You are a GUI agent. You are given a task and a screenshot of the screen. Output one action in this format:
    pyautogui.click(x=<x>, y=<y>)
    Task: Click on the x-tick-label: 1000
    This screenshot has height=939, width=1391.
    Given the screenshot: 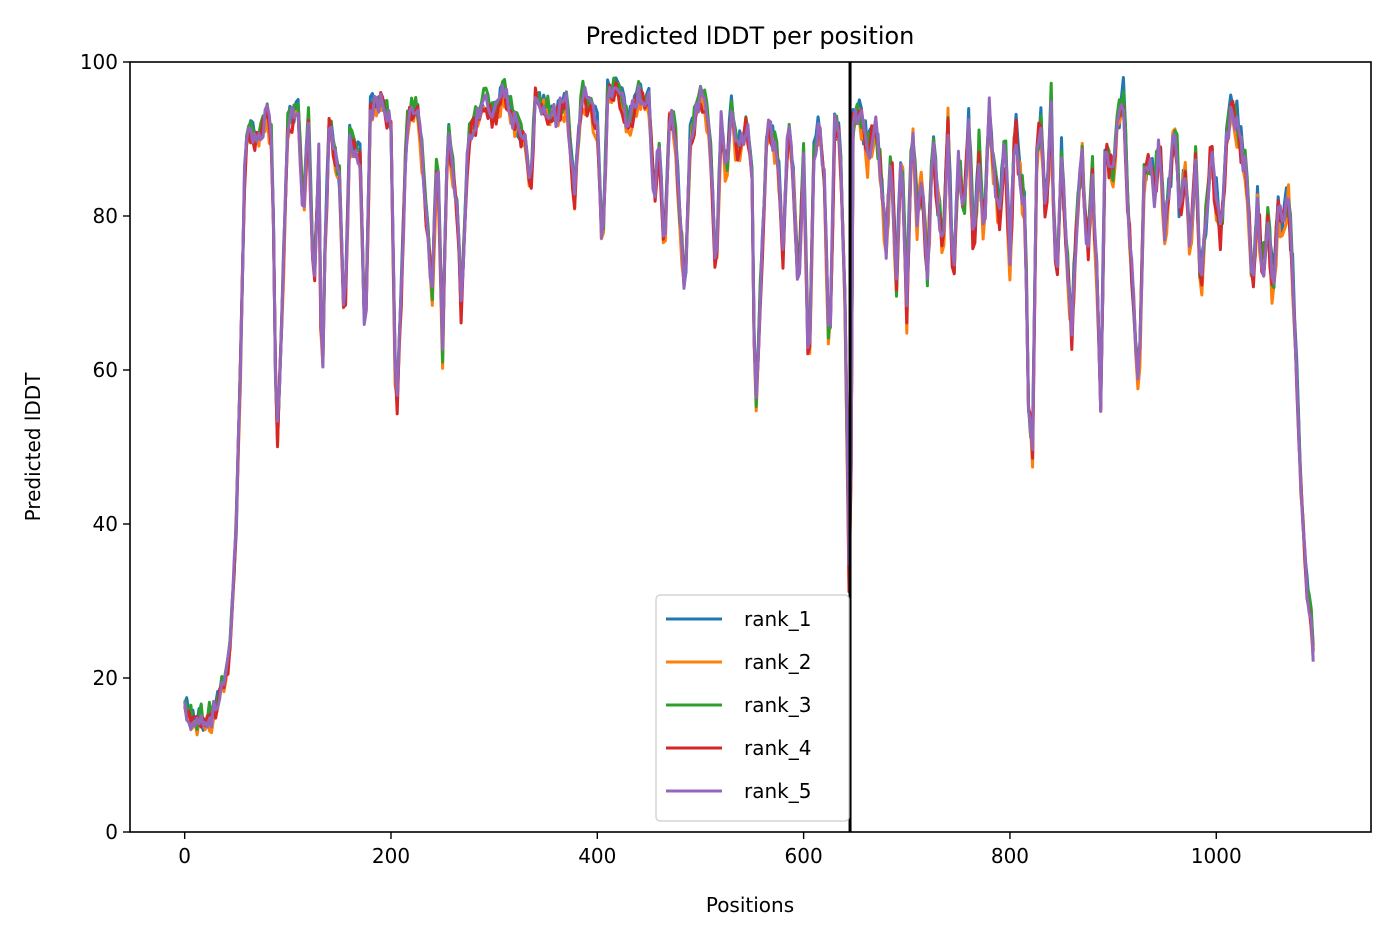 What is the action you would take?
    pyautogui.click(x=1216, y=856)
    